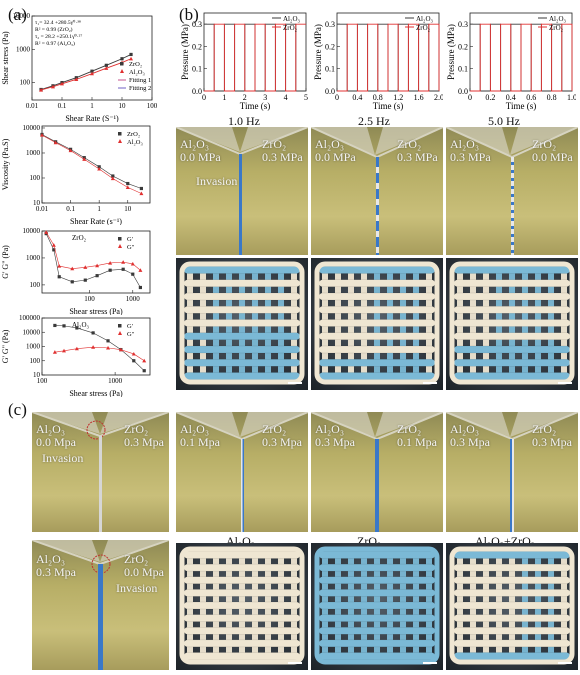 This screenshot has width=580, height=675. Describe the element at coordinates (531, 97) in the screenshot. I see `x-tick-label: 0.6` at that location.